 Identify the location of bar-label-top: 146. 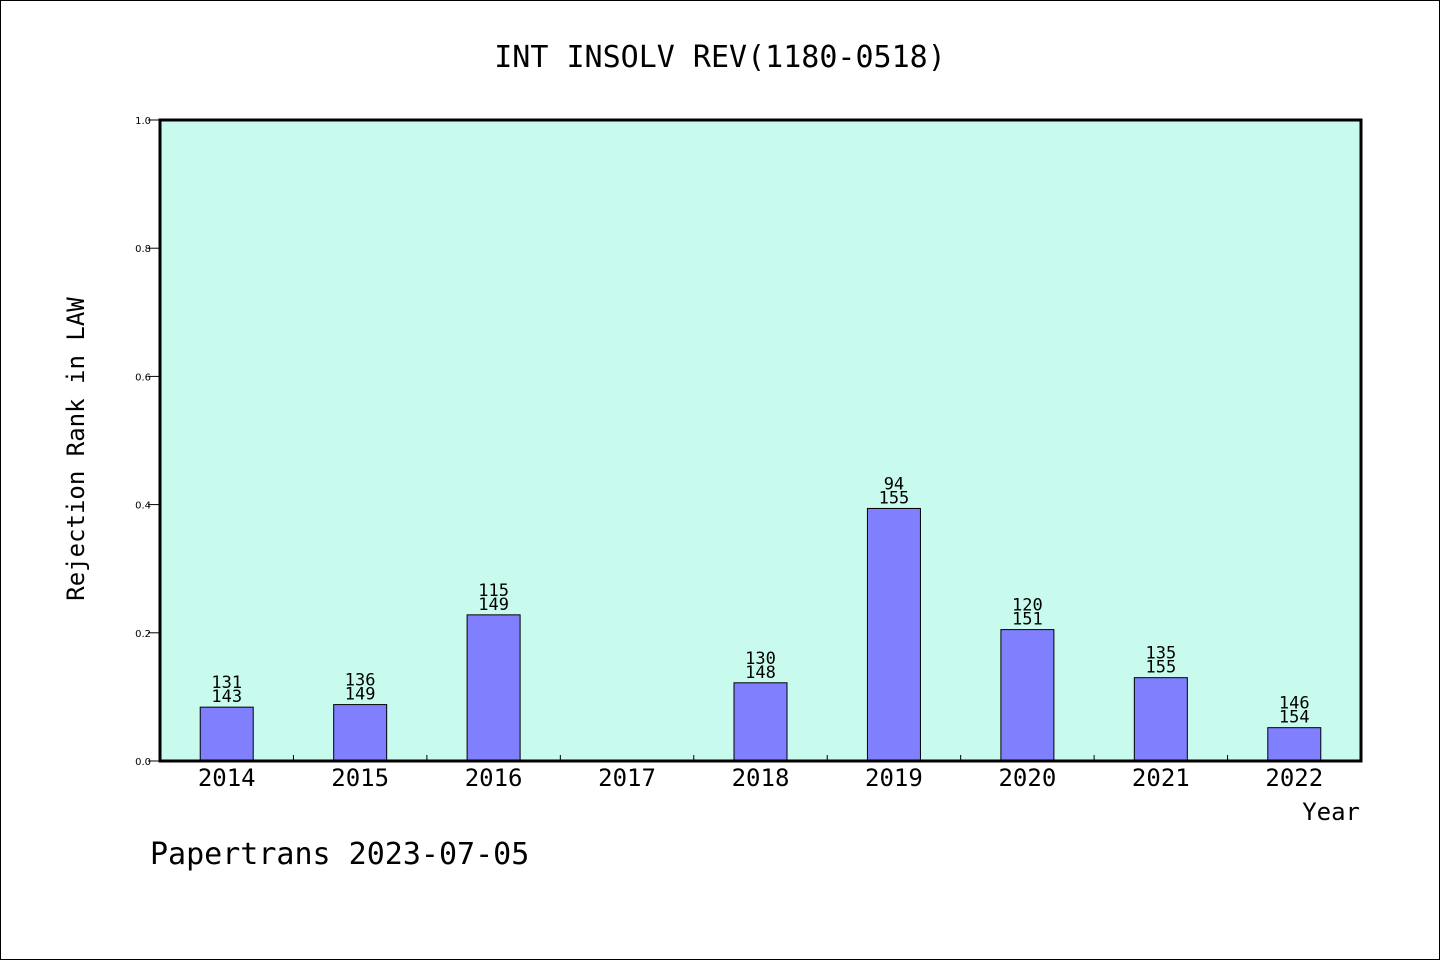
(1294, 704).